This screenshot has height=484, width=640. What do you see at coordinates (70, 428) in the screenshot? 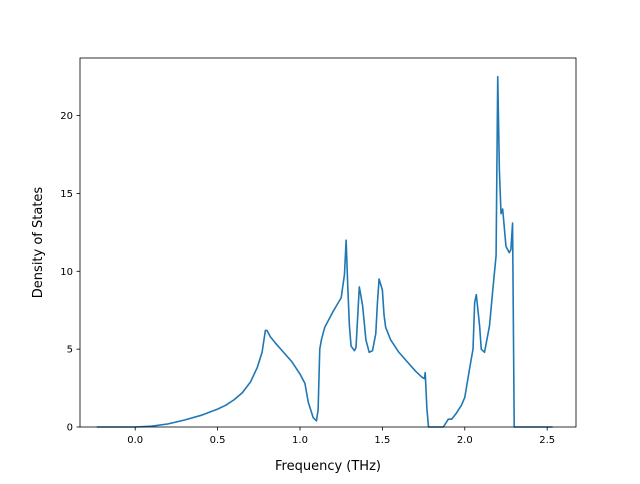
I see `y-tick-label: 0` at bounding box center [70, 428].